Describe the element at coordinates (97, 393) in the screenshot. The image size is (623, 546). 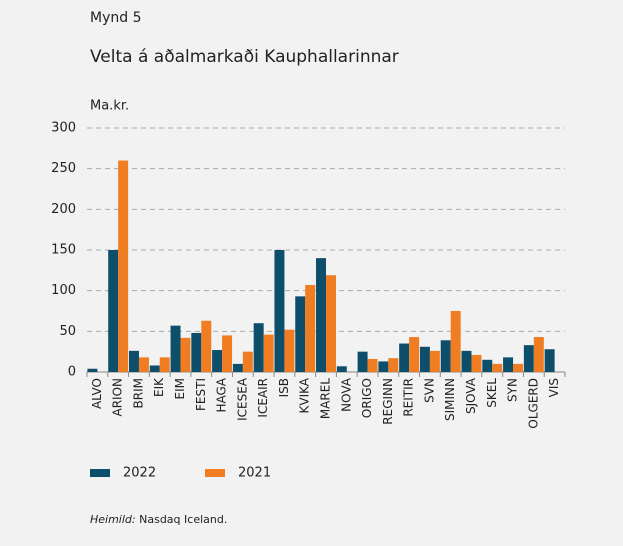
I see `x-tick-label: ALVO` at that location.